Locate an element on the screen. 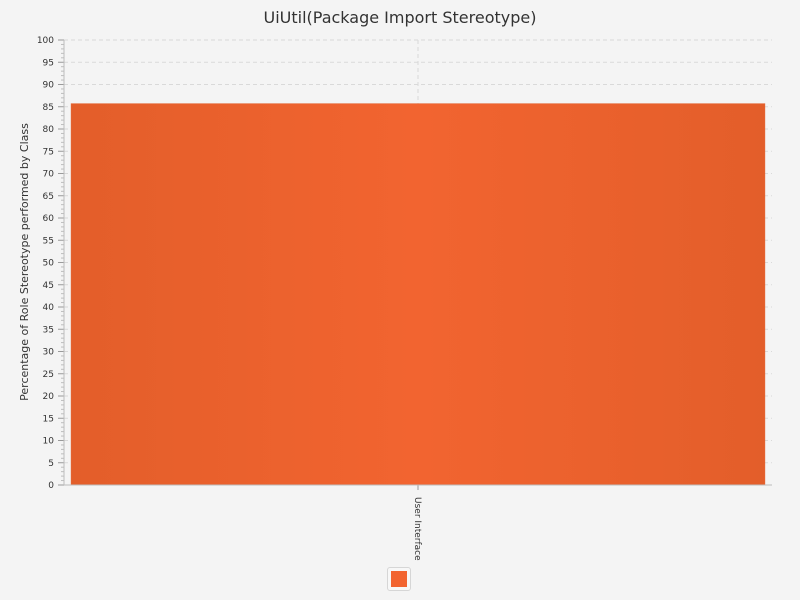 This screenshot has height=600, width=800. y-tick-label: 80 is located at coordinates (49, 130).